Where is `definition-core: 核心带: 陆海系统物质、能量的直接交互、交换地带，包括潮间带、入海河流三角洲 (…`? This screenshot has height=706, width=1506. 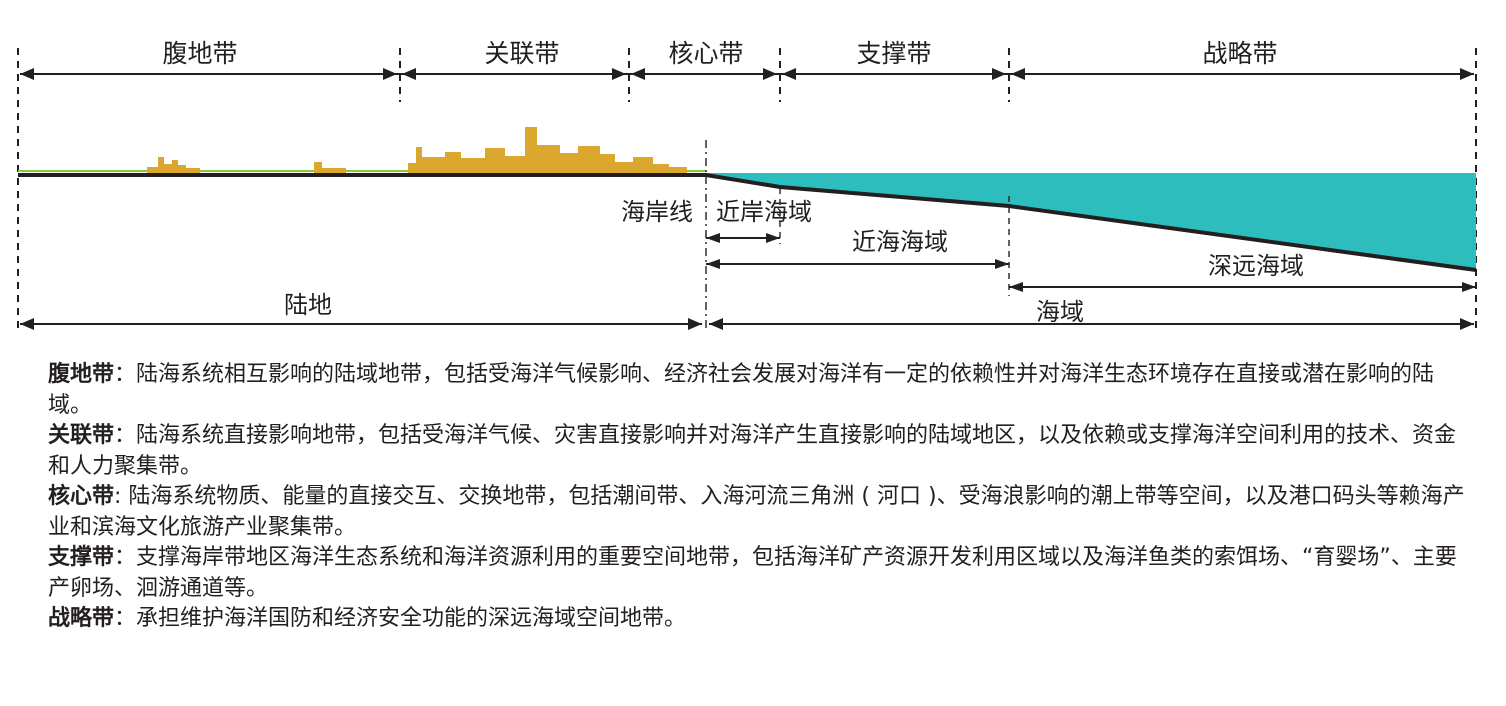 definition-core: 核心带: 陆海系统物质、能量的直接交互、交换地带，包括潮间带、入海河流三角洲 (… is located at coordinates (763, 512).